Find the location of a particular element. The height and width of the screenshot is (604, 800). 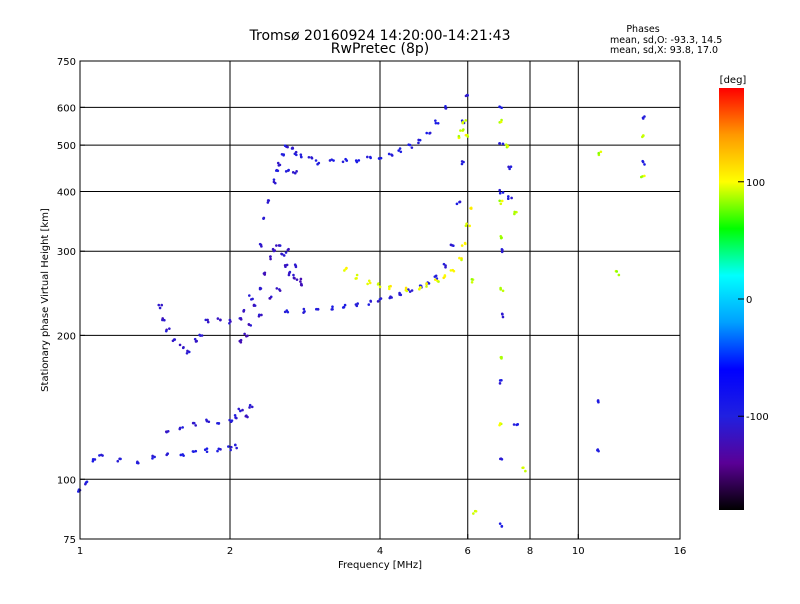

y-axis-label: Stationary phase Virtual Height [km] is located at coordinates (45, 300).